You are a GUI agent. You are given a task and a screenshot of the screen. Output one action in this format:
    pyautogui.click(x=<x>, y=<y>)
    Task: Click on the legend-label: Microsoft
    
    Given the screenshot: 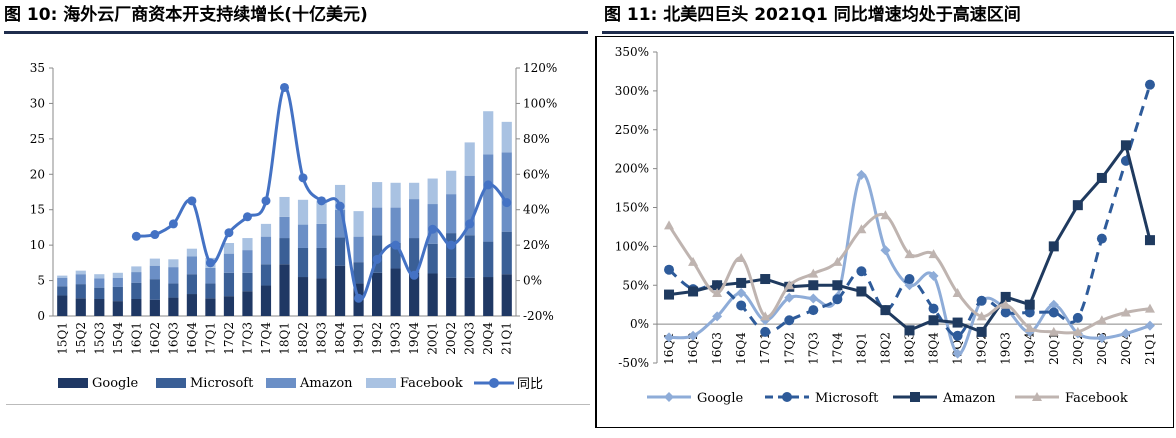 What is the action you would take?
    pyautogui.click(x=222, y=383)
    